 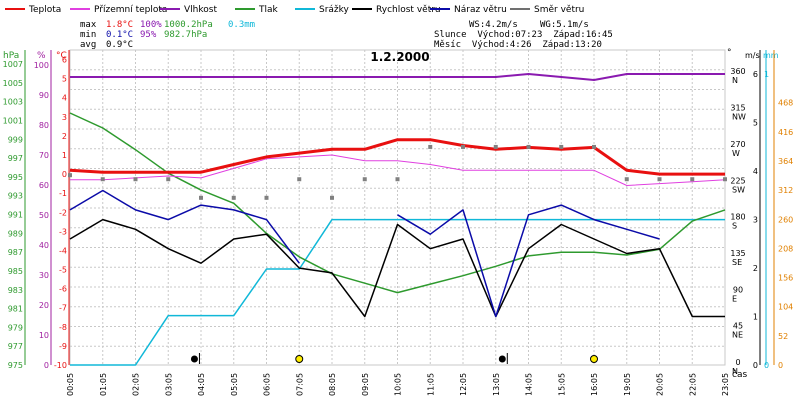 What do you see at coordinates (268, 10) in the screenshot?
I see `legend-label: Tlak` at bounding box center [268, 10].